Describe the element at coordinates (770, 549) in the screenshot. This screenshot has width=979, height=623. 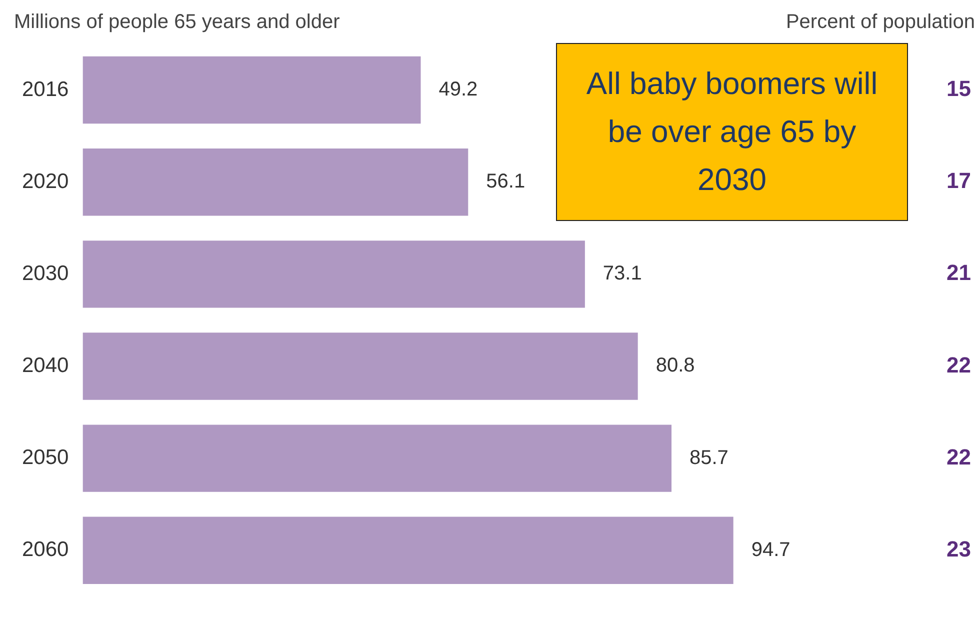
I see `data-label: 94.7` at that location.